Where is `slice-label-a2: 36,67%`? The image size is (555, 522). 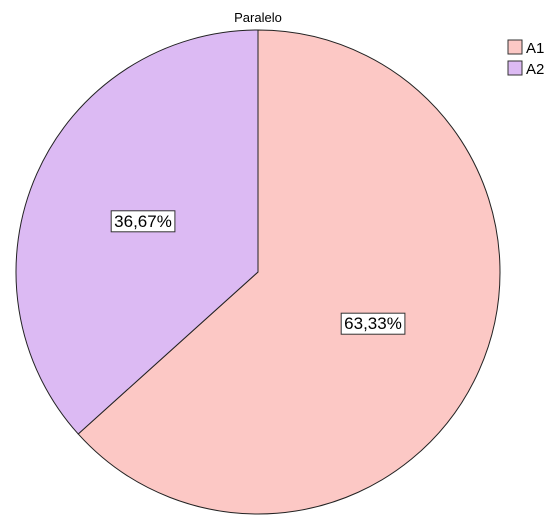 slice-label-a2: 36,67% is located at coordinates (143, 221).